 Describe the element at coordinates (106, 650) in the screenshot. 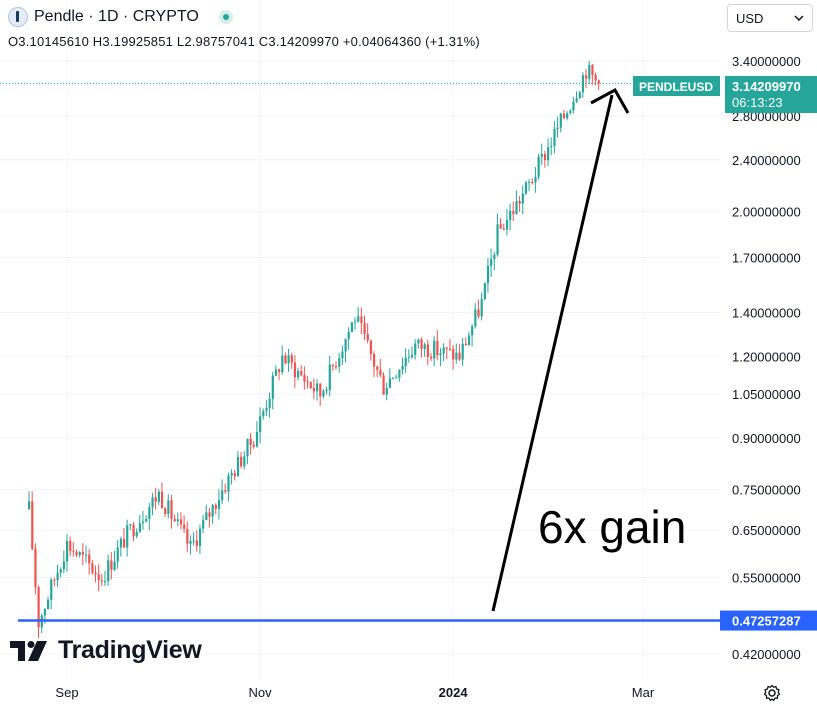

I see `tradingview-watermark: TradingView` at that location.